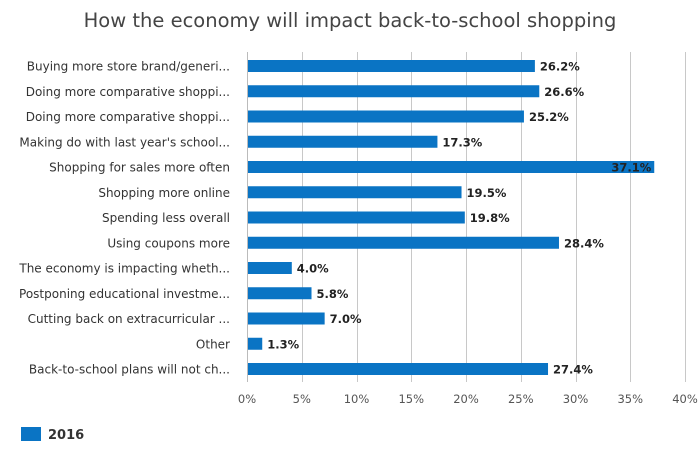  I want to click on data-label: 25.2%, so click(549, 117).